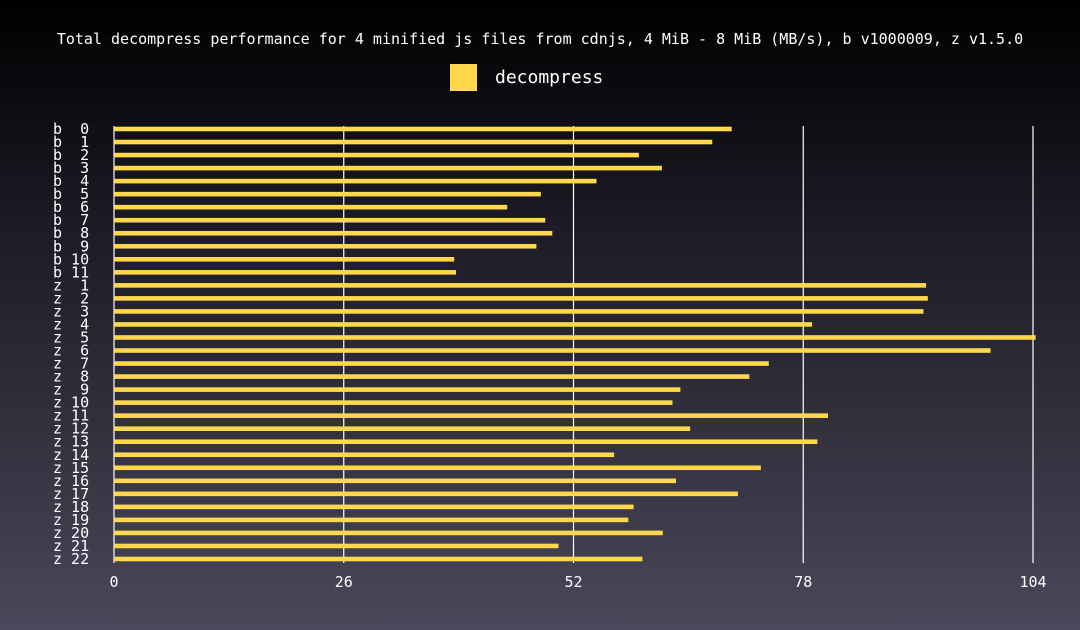  What do you see at coordinates (71, 429) in the screenshot?
I see `category-label: z 12` at bounding box center [71, 429].